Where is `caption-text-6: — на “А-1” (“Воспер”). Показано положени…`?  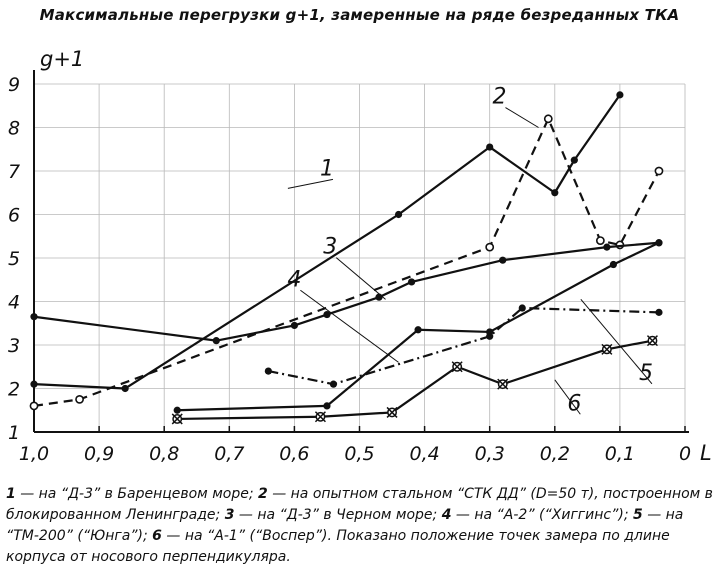 caption-text-6: — на “А-1” (“Воспер”). Показано положени… is located at coordinates (338, 546).